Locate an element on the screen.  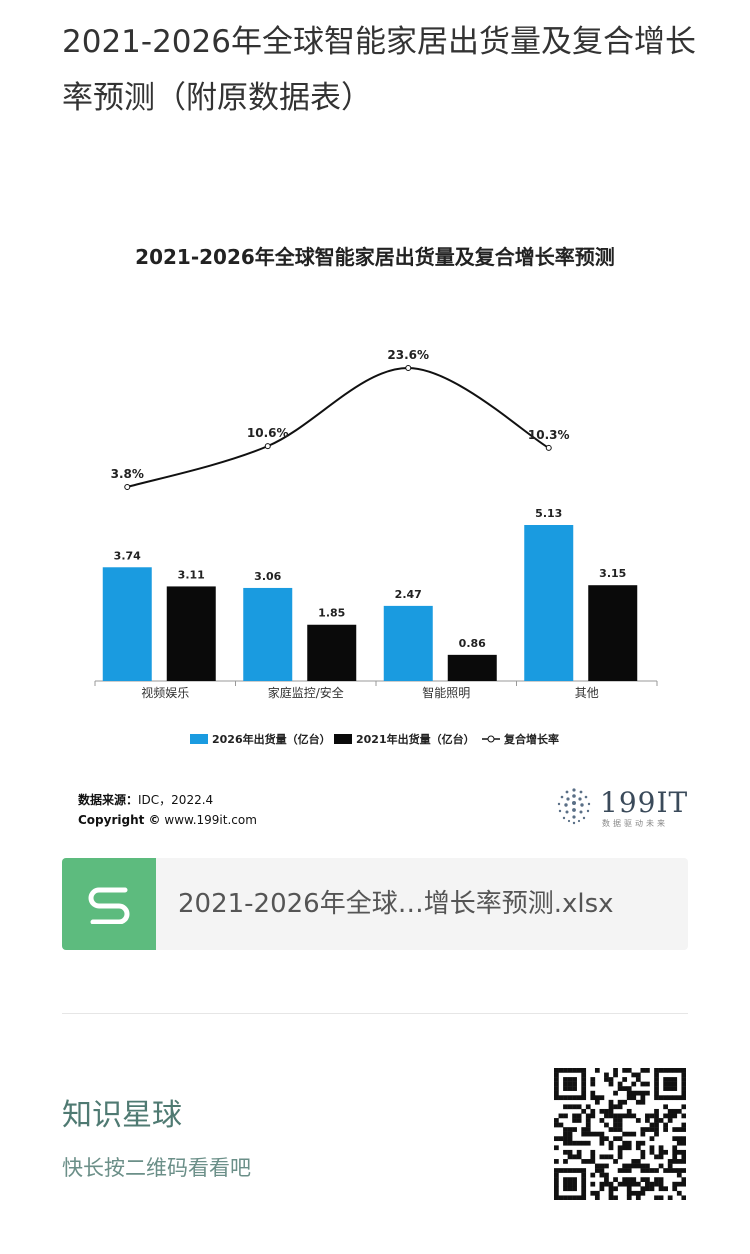
spreadsheet-s-icon is located at coordinates (109, 904).